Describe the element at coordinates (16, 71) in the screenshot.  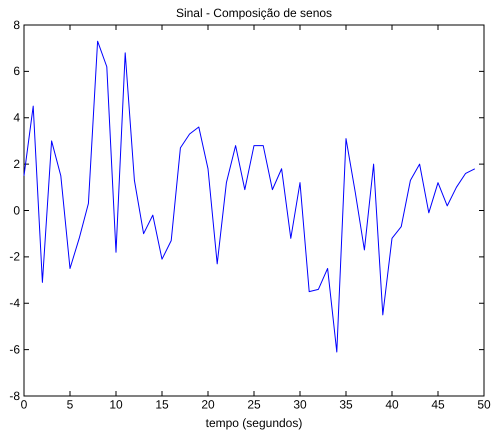
I see `y-tick-label: 6` at that location.